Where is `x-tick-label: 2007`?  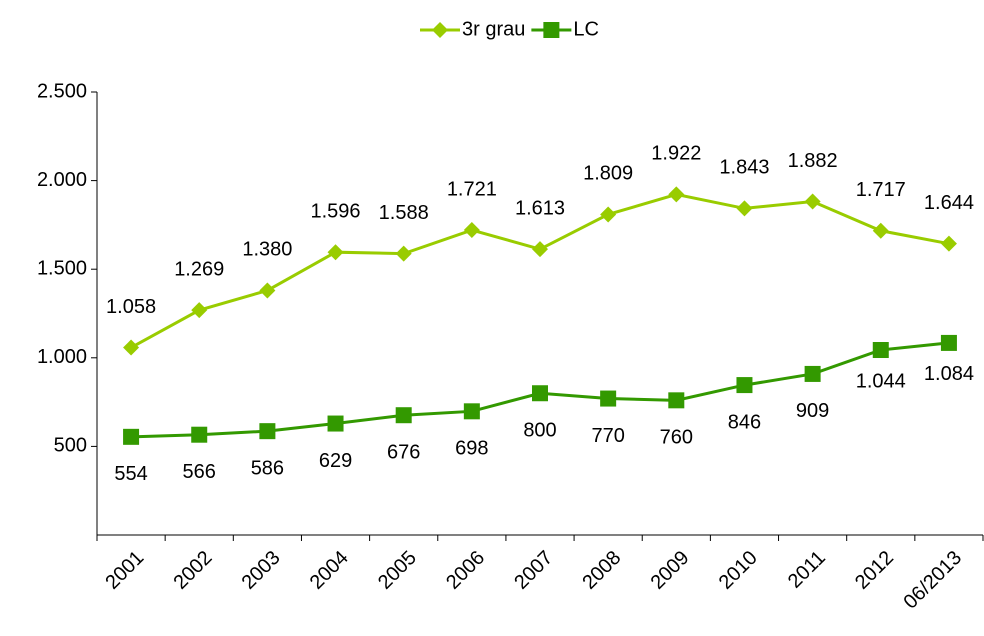 x-tick-label: 2007 is located at coordinates (533, 570).